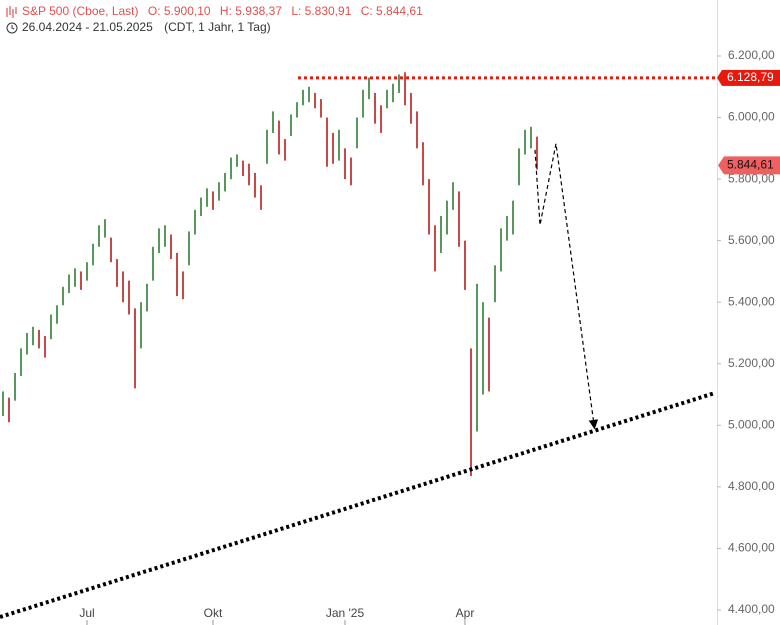  Describe the element at coordinates (751, 55) in the screenshot. I see `y-tick-label: 6.200,00` at that location.